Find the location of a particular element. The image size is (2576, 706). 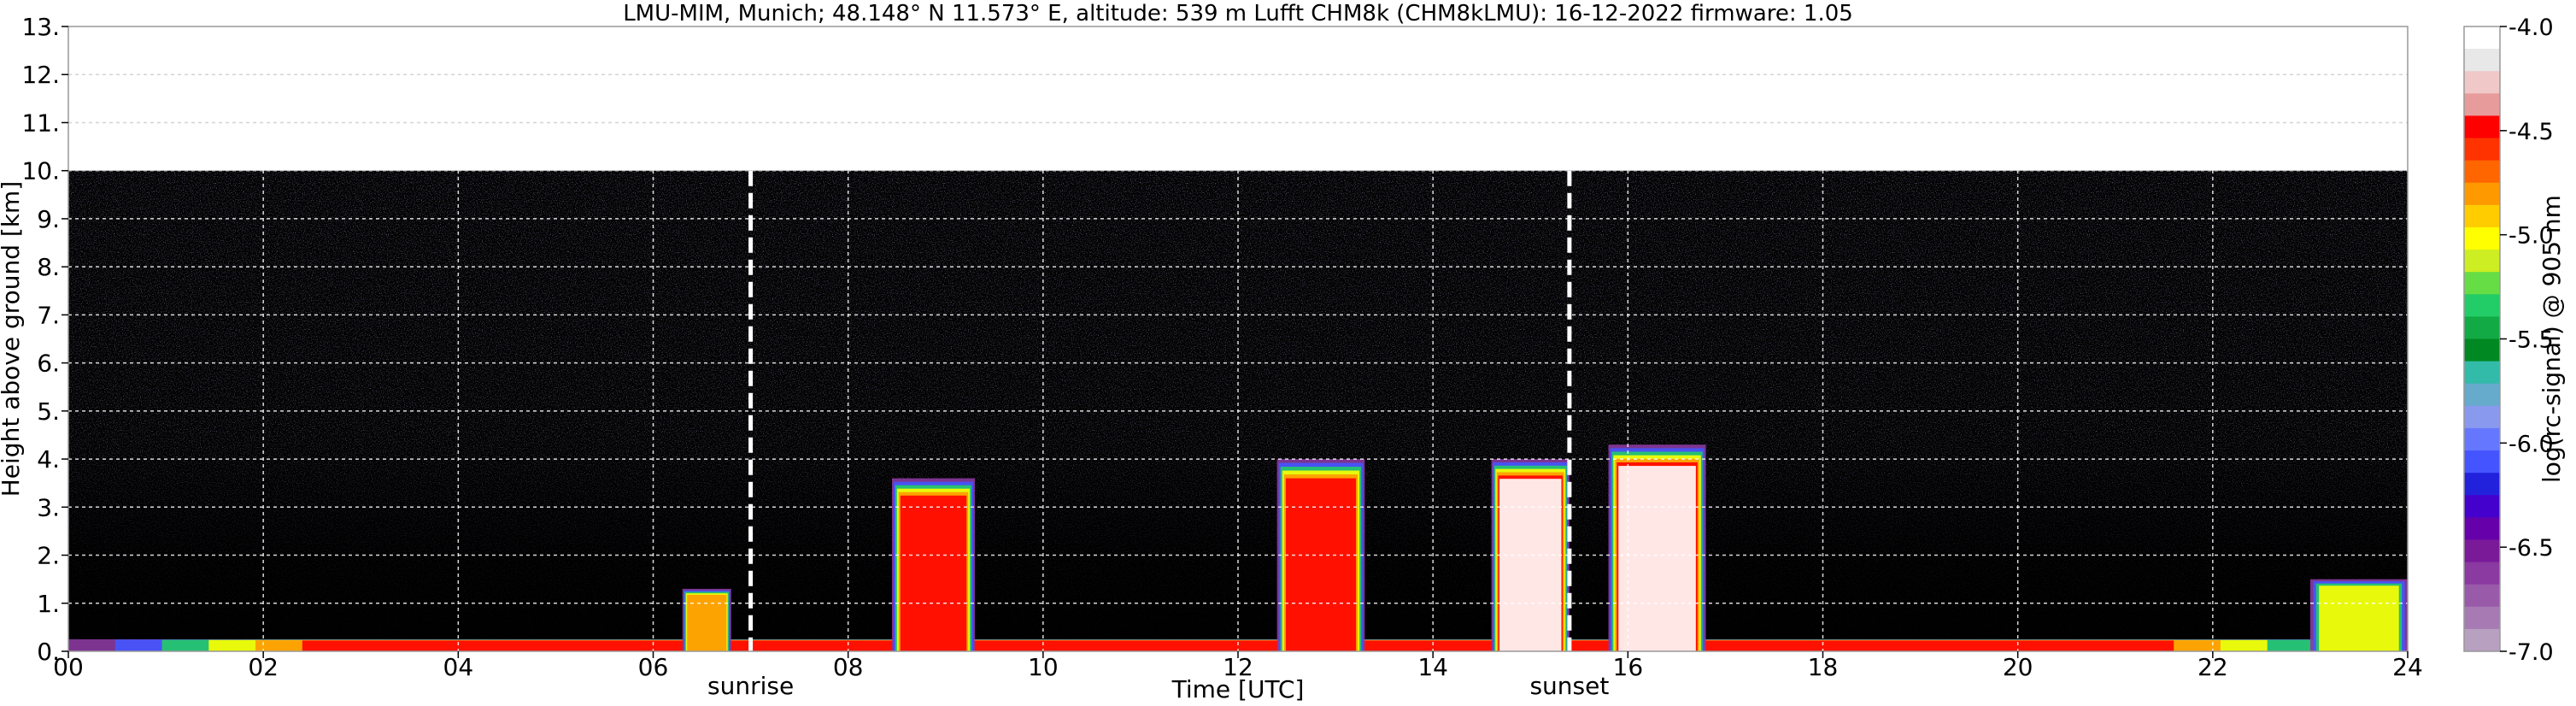

colorbar-tick-label: -4.5 is located at coordinates (2531, 132).